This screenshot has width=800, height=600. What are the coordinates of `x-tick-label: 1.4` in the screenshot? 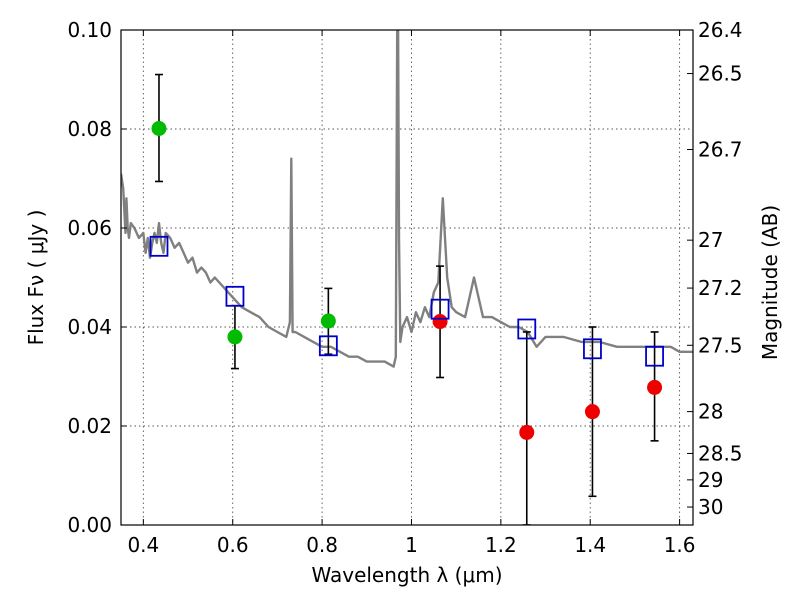 It's located at (590, 545).